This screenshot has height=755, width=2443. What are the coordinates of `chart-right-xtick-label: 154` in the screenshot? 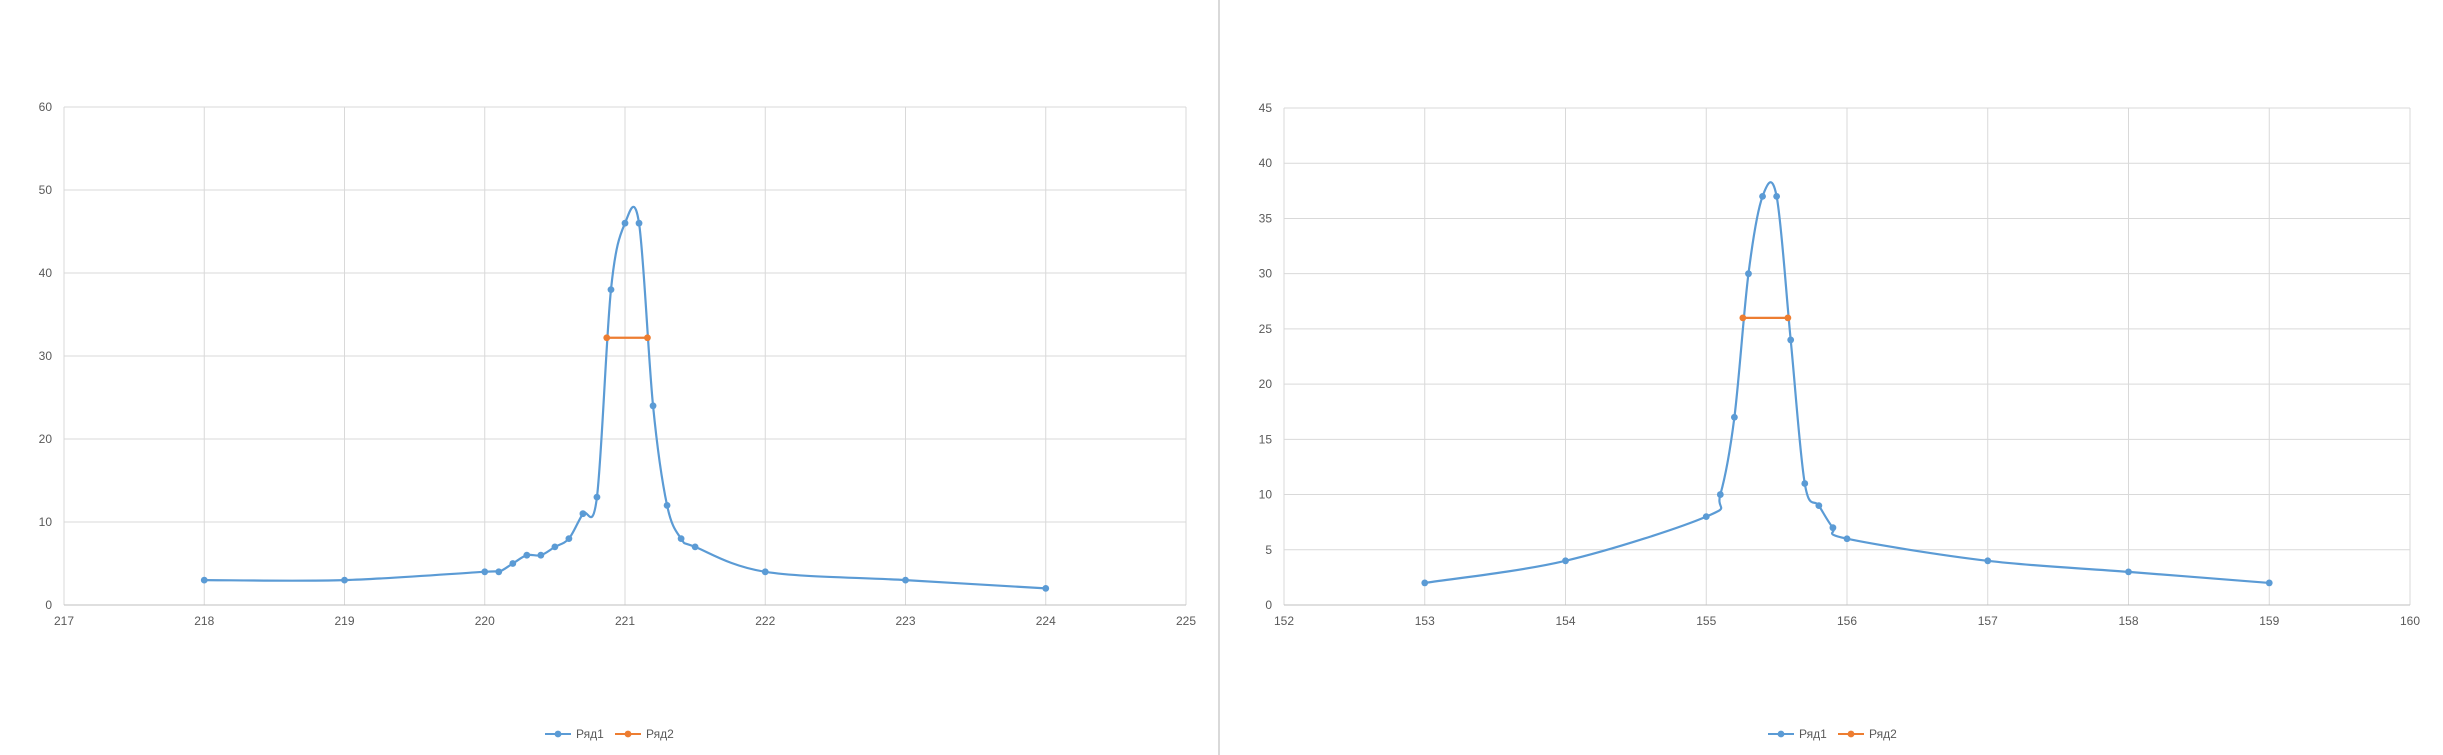 It's located at (1565, 621).